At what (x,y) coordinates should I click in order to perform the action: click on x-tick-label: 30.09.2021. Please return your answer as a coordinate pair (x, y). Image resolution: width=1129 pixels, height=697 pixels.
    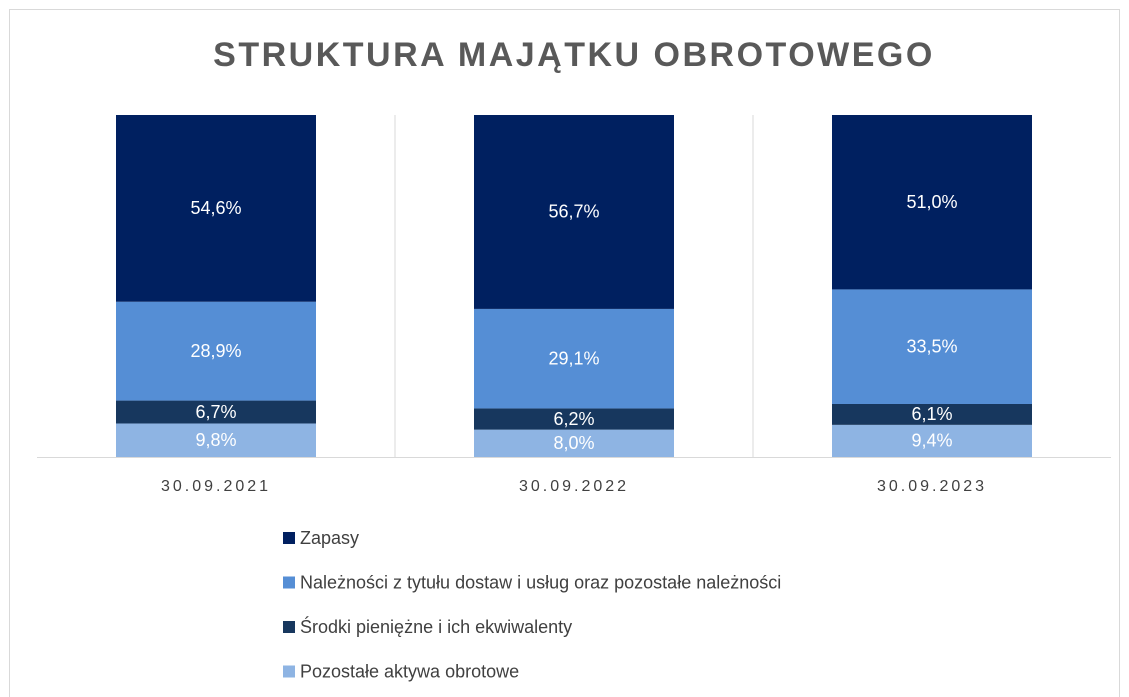
    Looking at the image, I should click on (216, 486).